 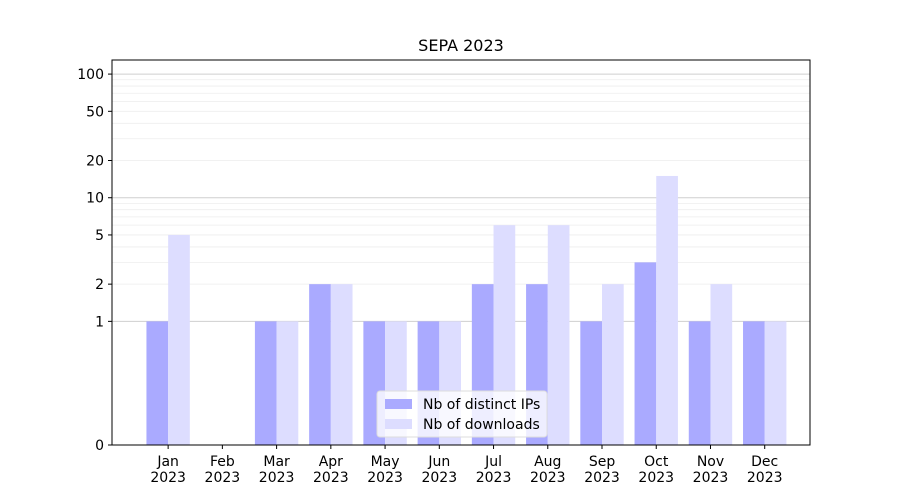 What do you see at coordinates (99, 285) in the screenshot?
I see `y-tick-label: 2` at bounding box center [99, 285].